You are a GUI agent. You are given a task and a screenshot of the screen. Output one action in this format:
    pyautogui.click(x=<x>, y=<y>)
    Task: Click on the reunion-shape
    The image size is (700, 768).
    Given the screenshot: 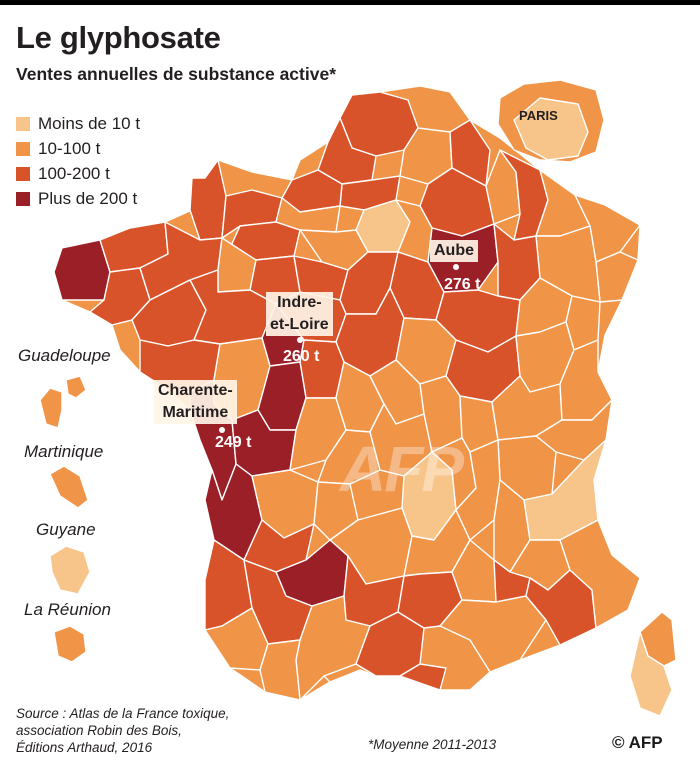 What is the action you would take?
    pyautogui.click(x=70, y=644)
    